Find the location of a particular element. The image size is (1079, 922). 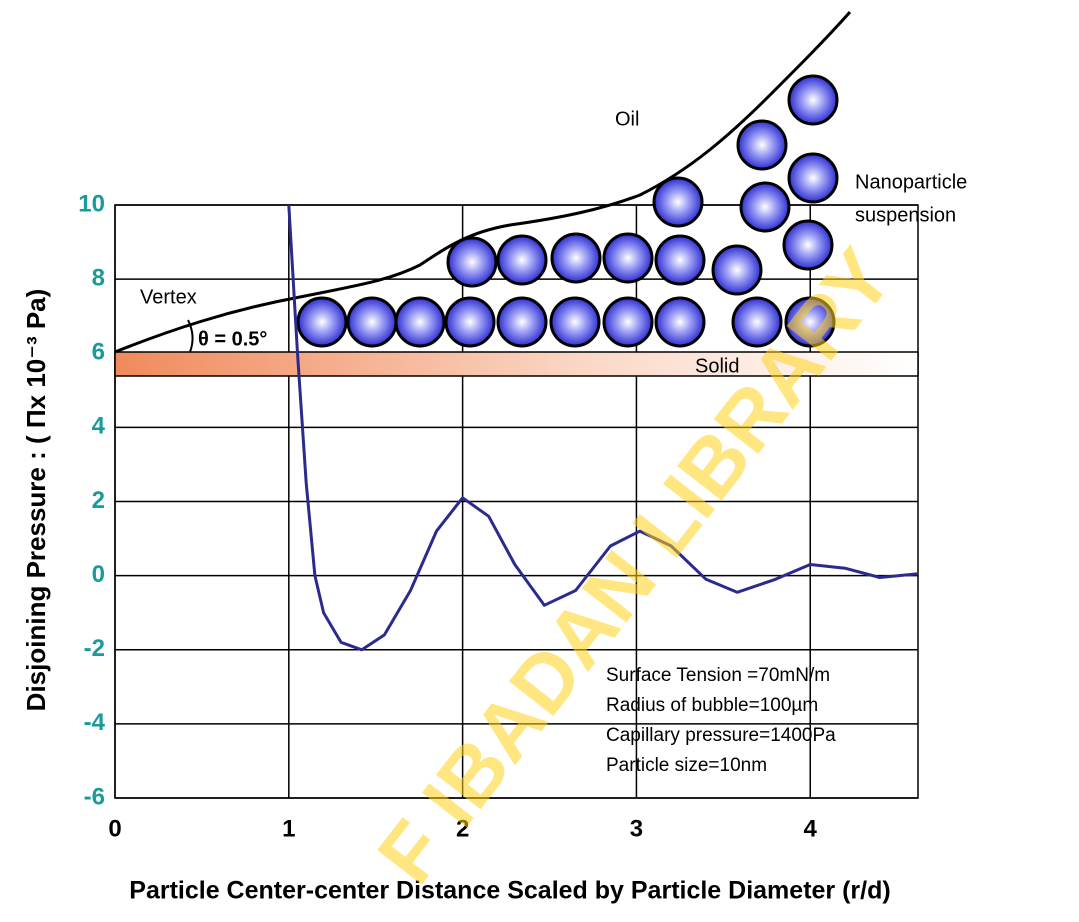

solid-substrate is located at coordinates (516, 364).